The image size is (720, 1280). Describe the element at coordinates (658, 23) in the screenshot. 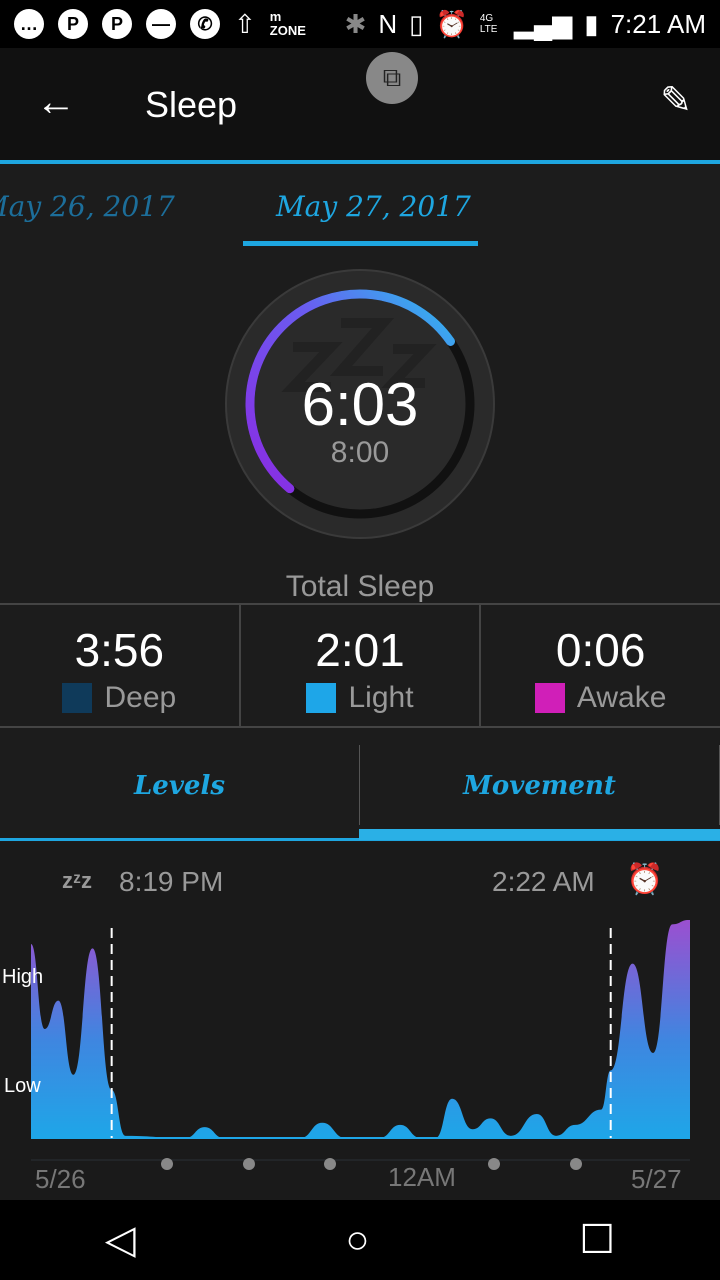

I see `clock: 7:21 AM` at that location.